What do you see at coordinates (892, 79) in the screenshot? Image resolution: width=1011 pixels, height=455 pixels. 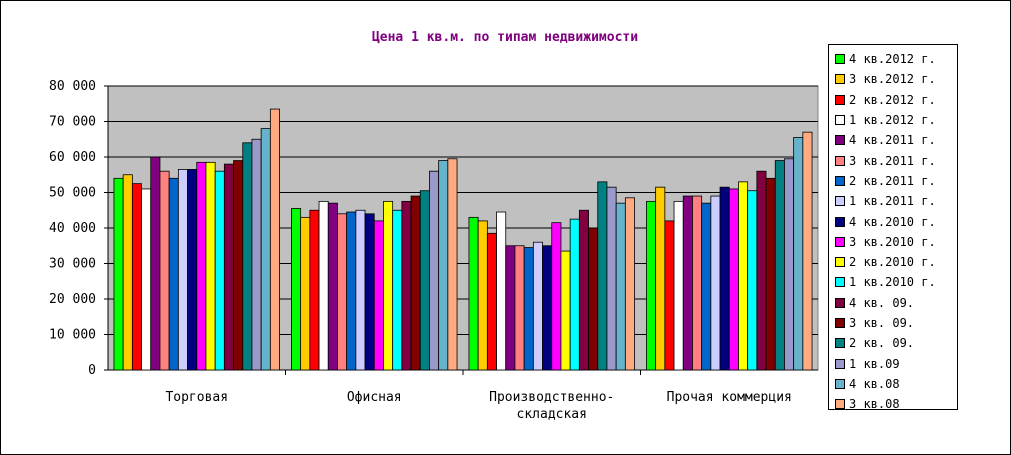 I see `legend-label: 3 кв.2012 г.` at bounding box center [892, 79].